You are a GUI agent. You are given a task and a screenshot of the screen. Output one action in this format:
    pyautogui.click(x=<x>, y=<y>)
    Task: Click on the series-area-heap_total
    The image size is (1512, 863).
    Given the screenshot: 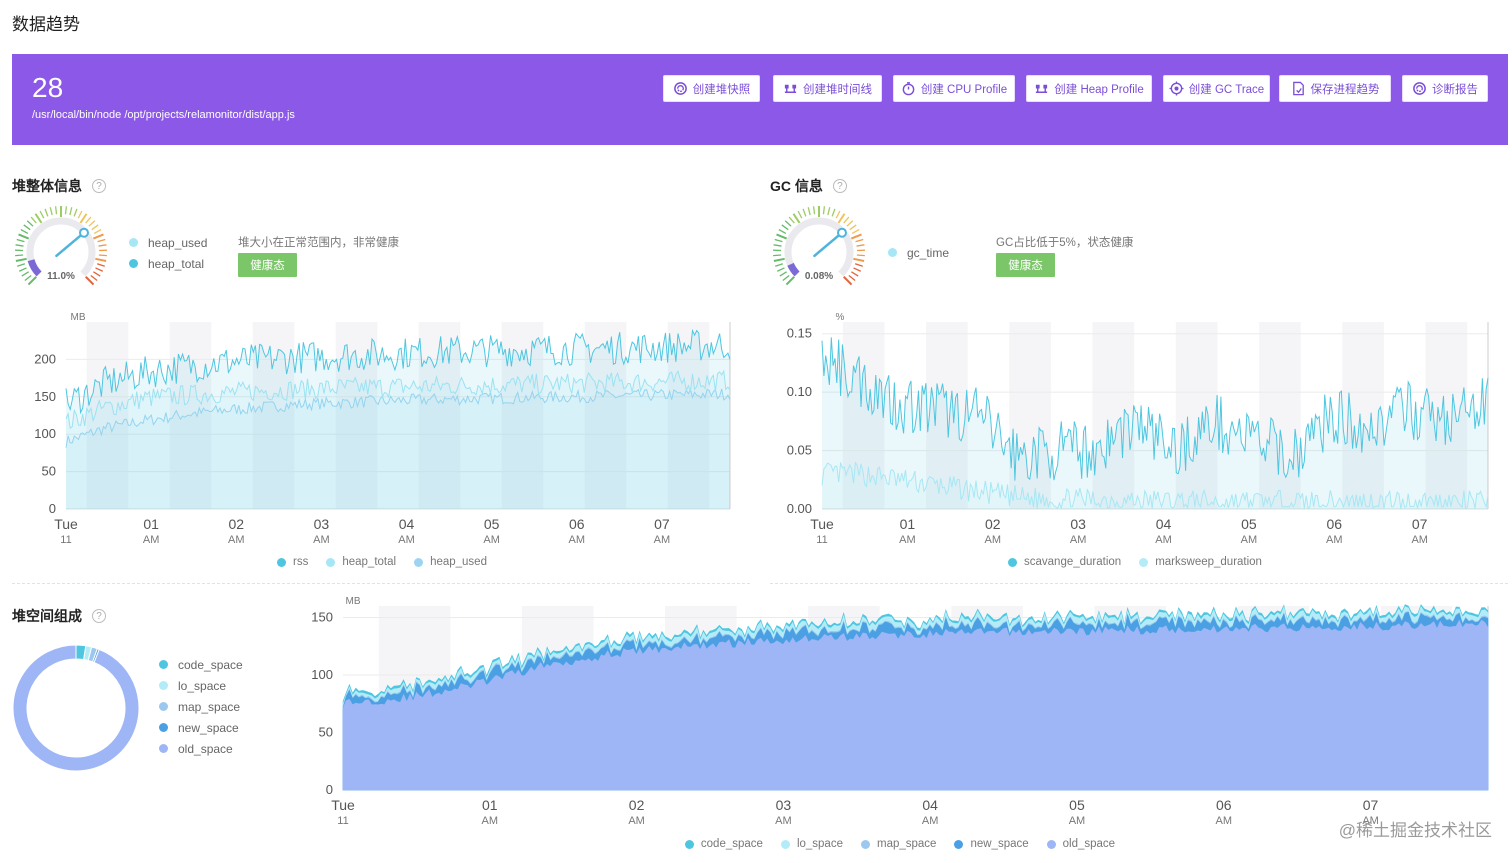 What is the action you would take?
    pyautogui.click(x=398, y=440)
    